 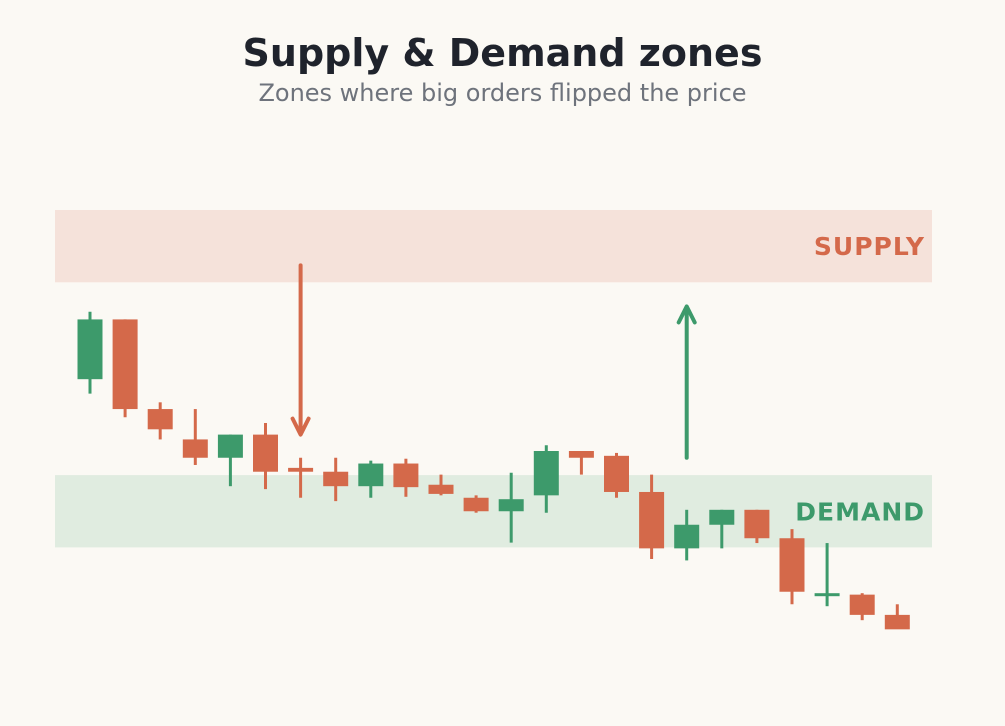 What do you see at coordinates (860, 511) in the screenshot?
I see `demand-zone-label: DEMAND` at bounding box center [860, 511].